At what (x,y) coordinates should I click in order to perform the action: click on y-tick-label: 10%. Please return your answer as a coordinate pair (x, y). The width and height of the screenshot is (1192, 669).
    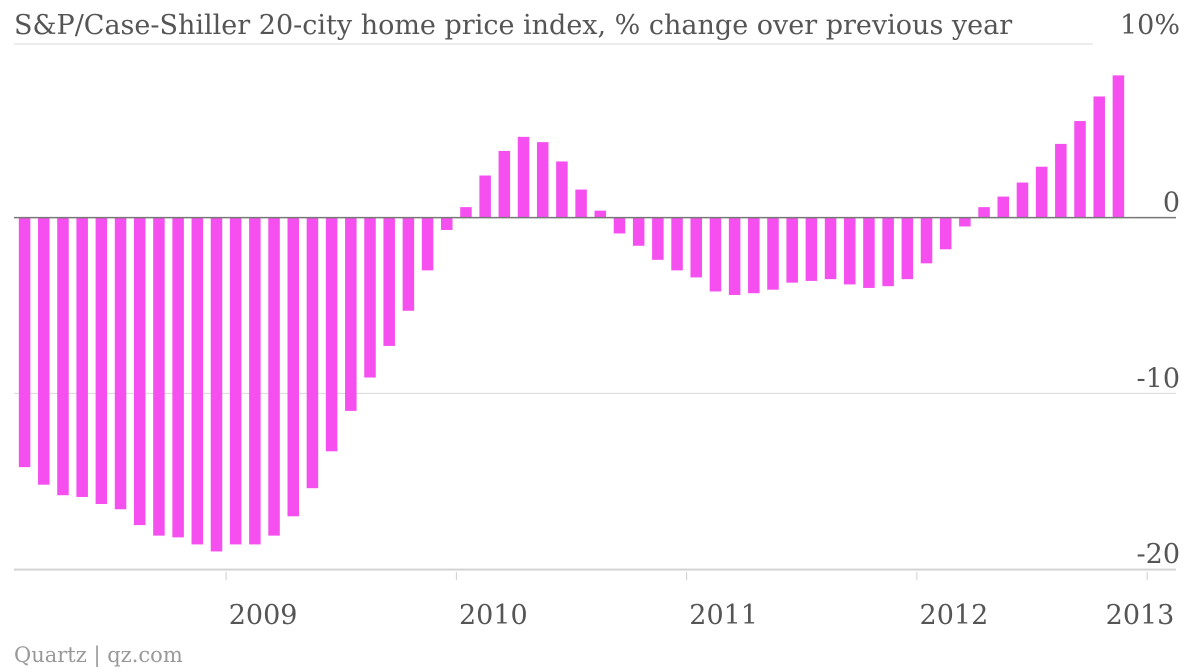
    Looking at the image, I should click on (1150, 25).